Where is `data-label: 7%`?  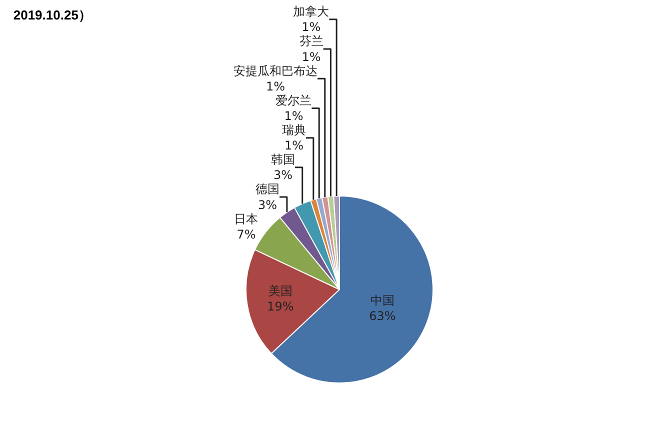
data-label: 7% is located at coordinates (246, 234).